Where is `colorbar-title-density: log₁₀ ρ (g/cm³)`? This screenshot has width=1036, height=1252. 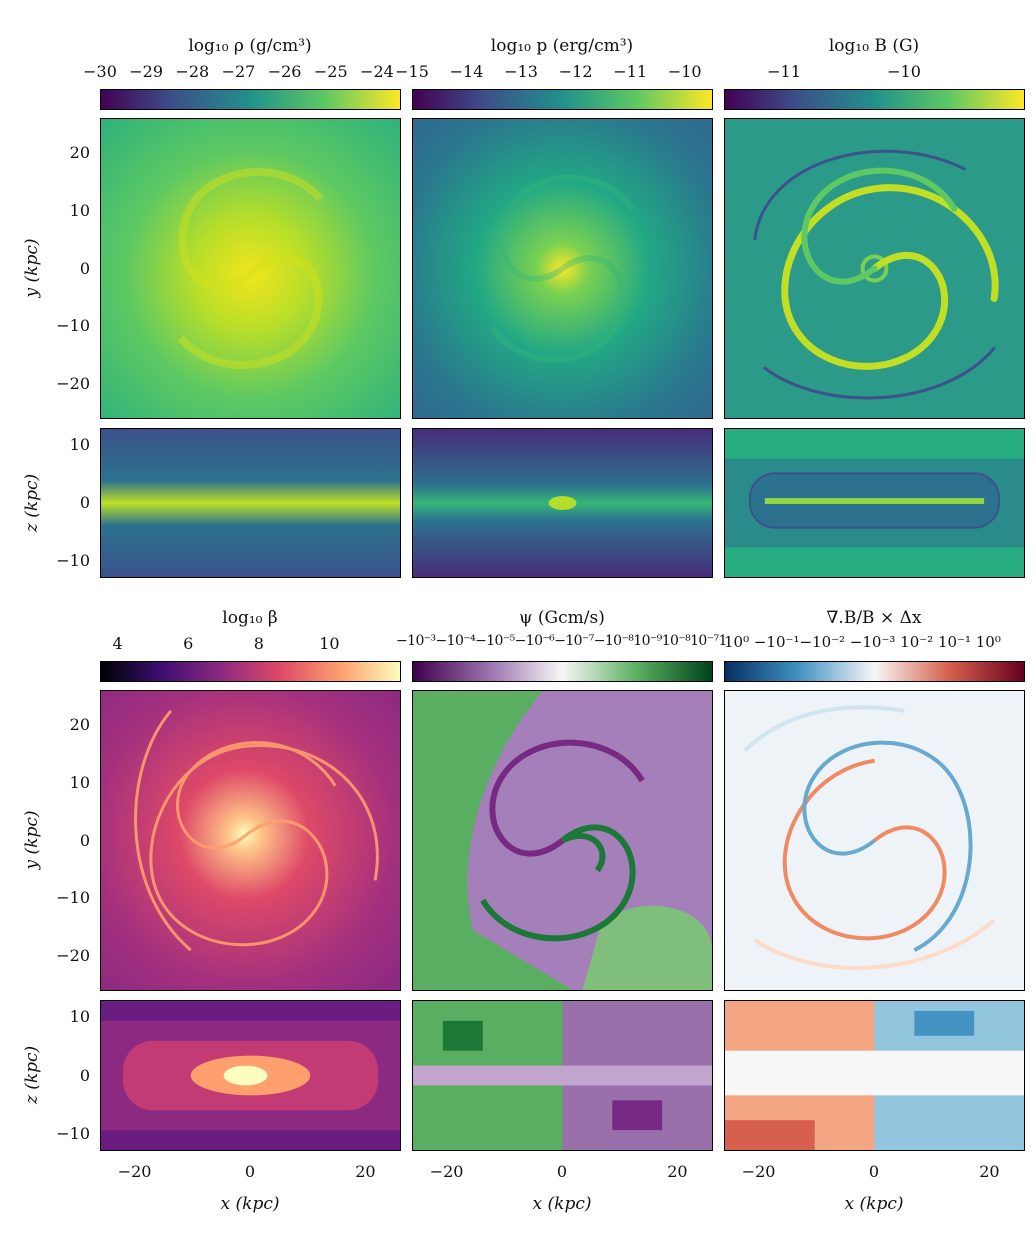
colorbar-title-density: log₁₀ ρ (g/cm³) is located at coordinates (250, 46).